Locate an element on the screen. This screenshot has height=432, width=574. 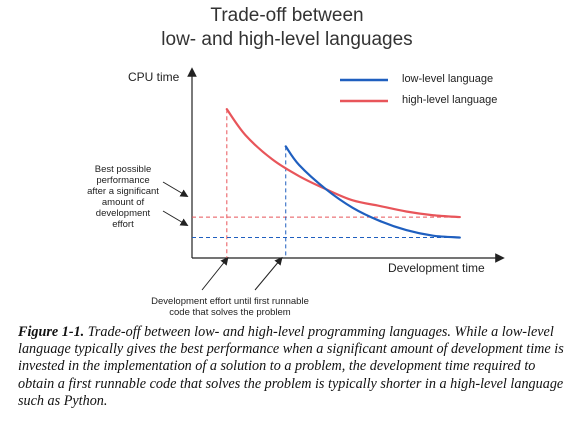
performance-annotation-line-6: effort is located at coordinates (123, 224).